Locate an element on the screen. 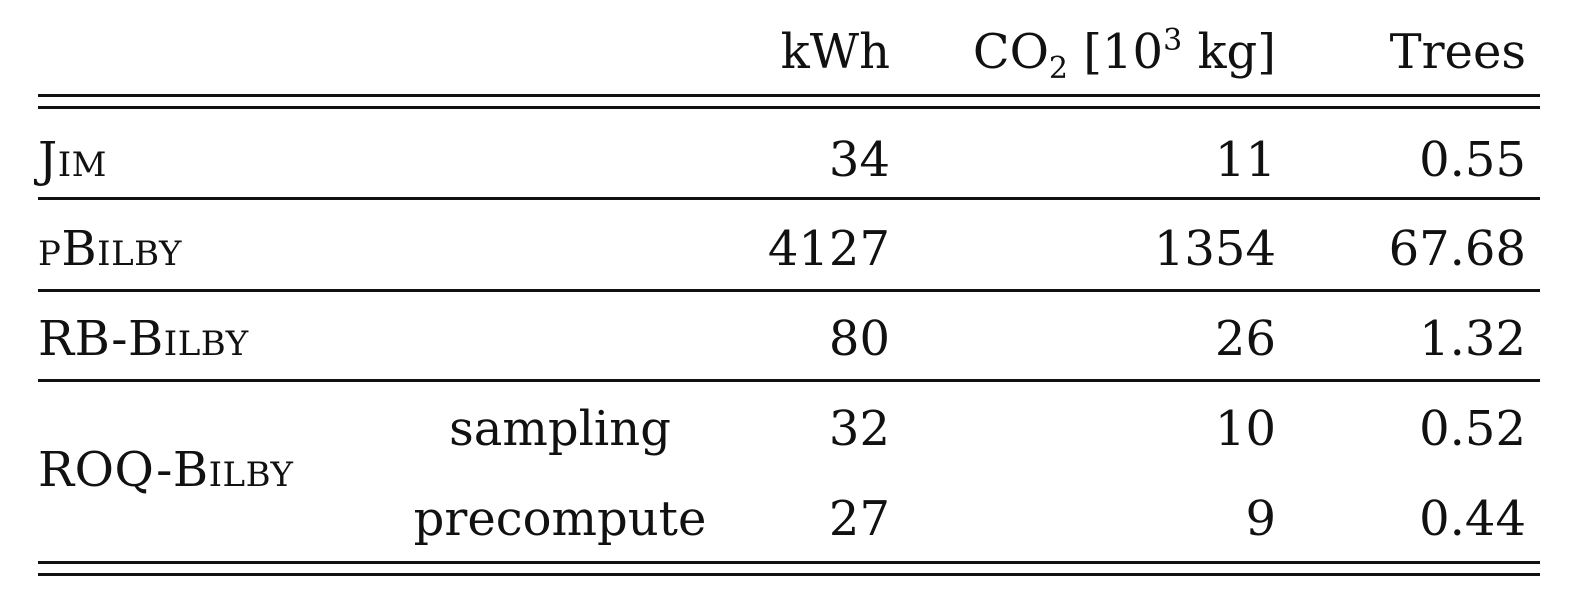 This screenshot has width=1584, height=616. row-roq-sampling-kwh: 32 is located at coordinates (859, 429).